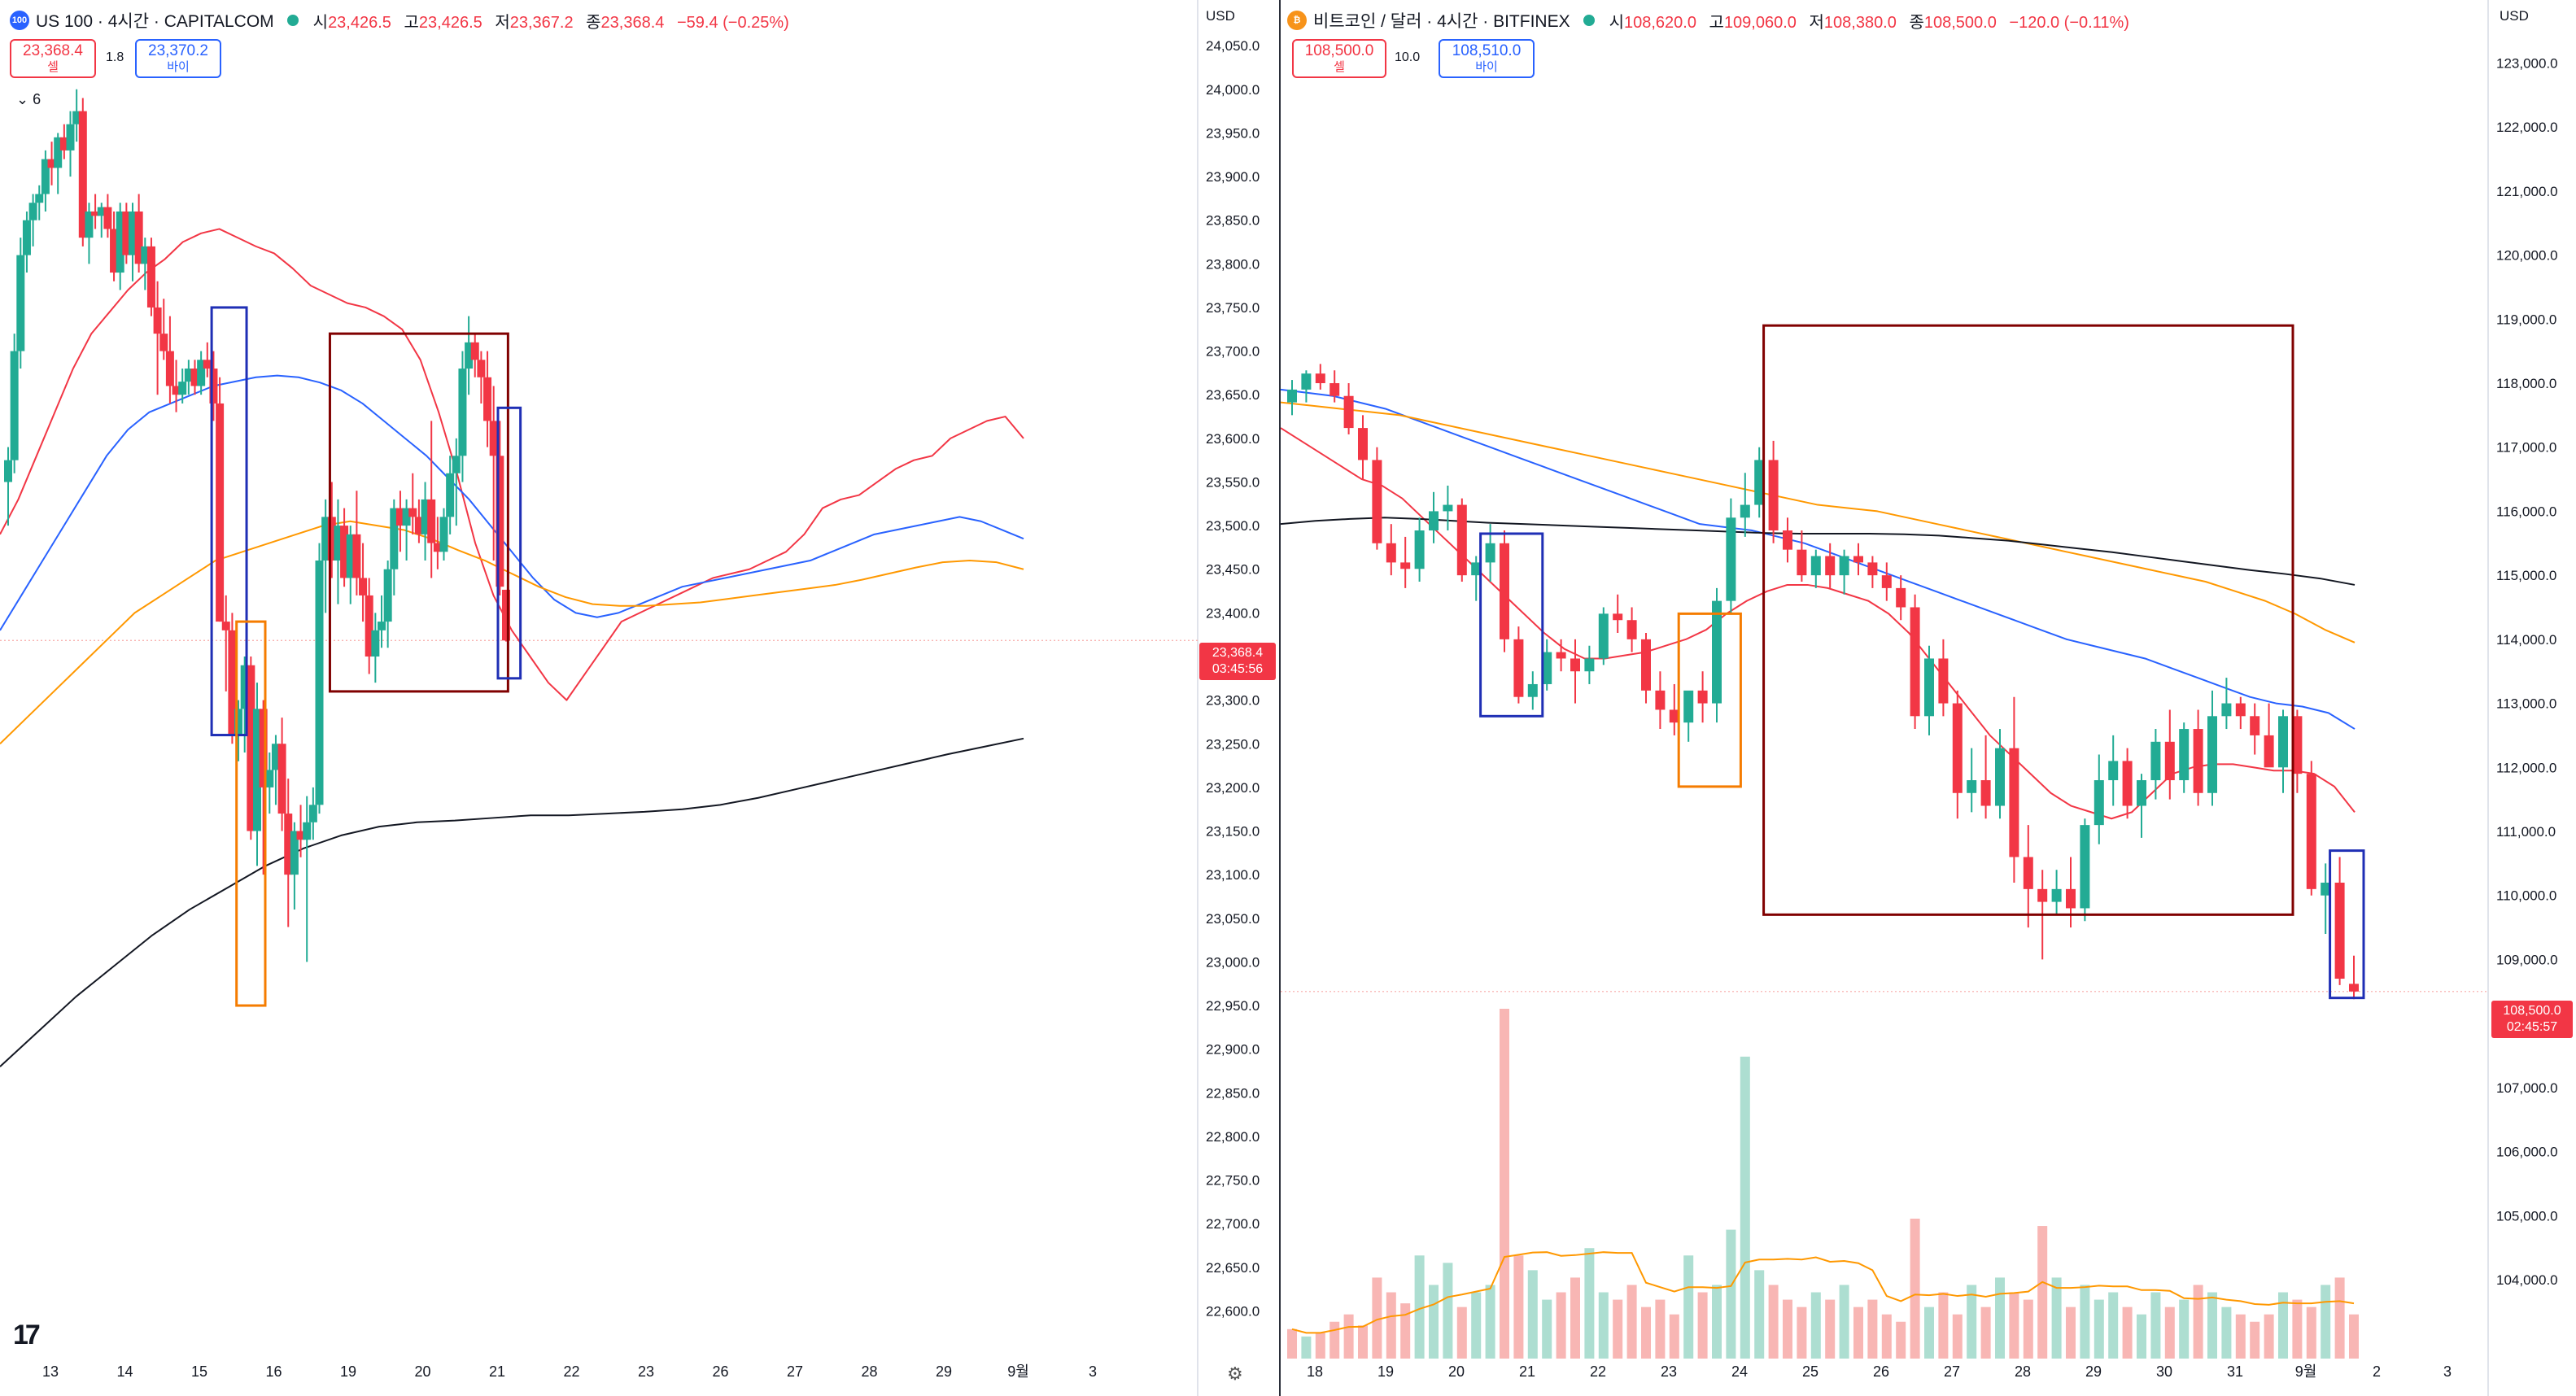 This screenshot has height=1396, width=2576. What do you see at coordinates (1233, 526) in the screenshot?
I see `y-tick-label: 23,500.0` at bounding box center [1233, 526].